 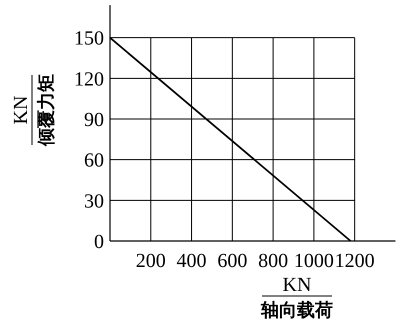 I want to click on y-tick-label: 30, so click(x=94, y=201).